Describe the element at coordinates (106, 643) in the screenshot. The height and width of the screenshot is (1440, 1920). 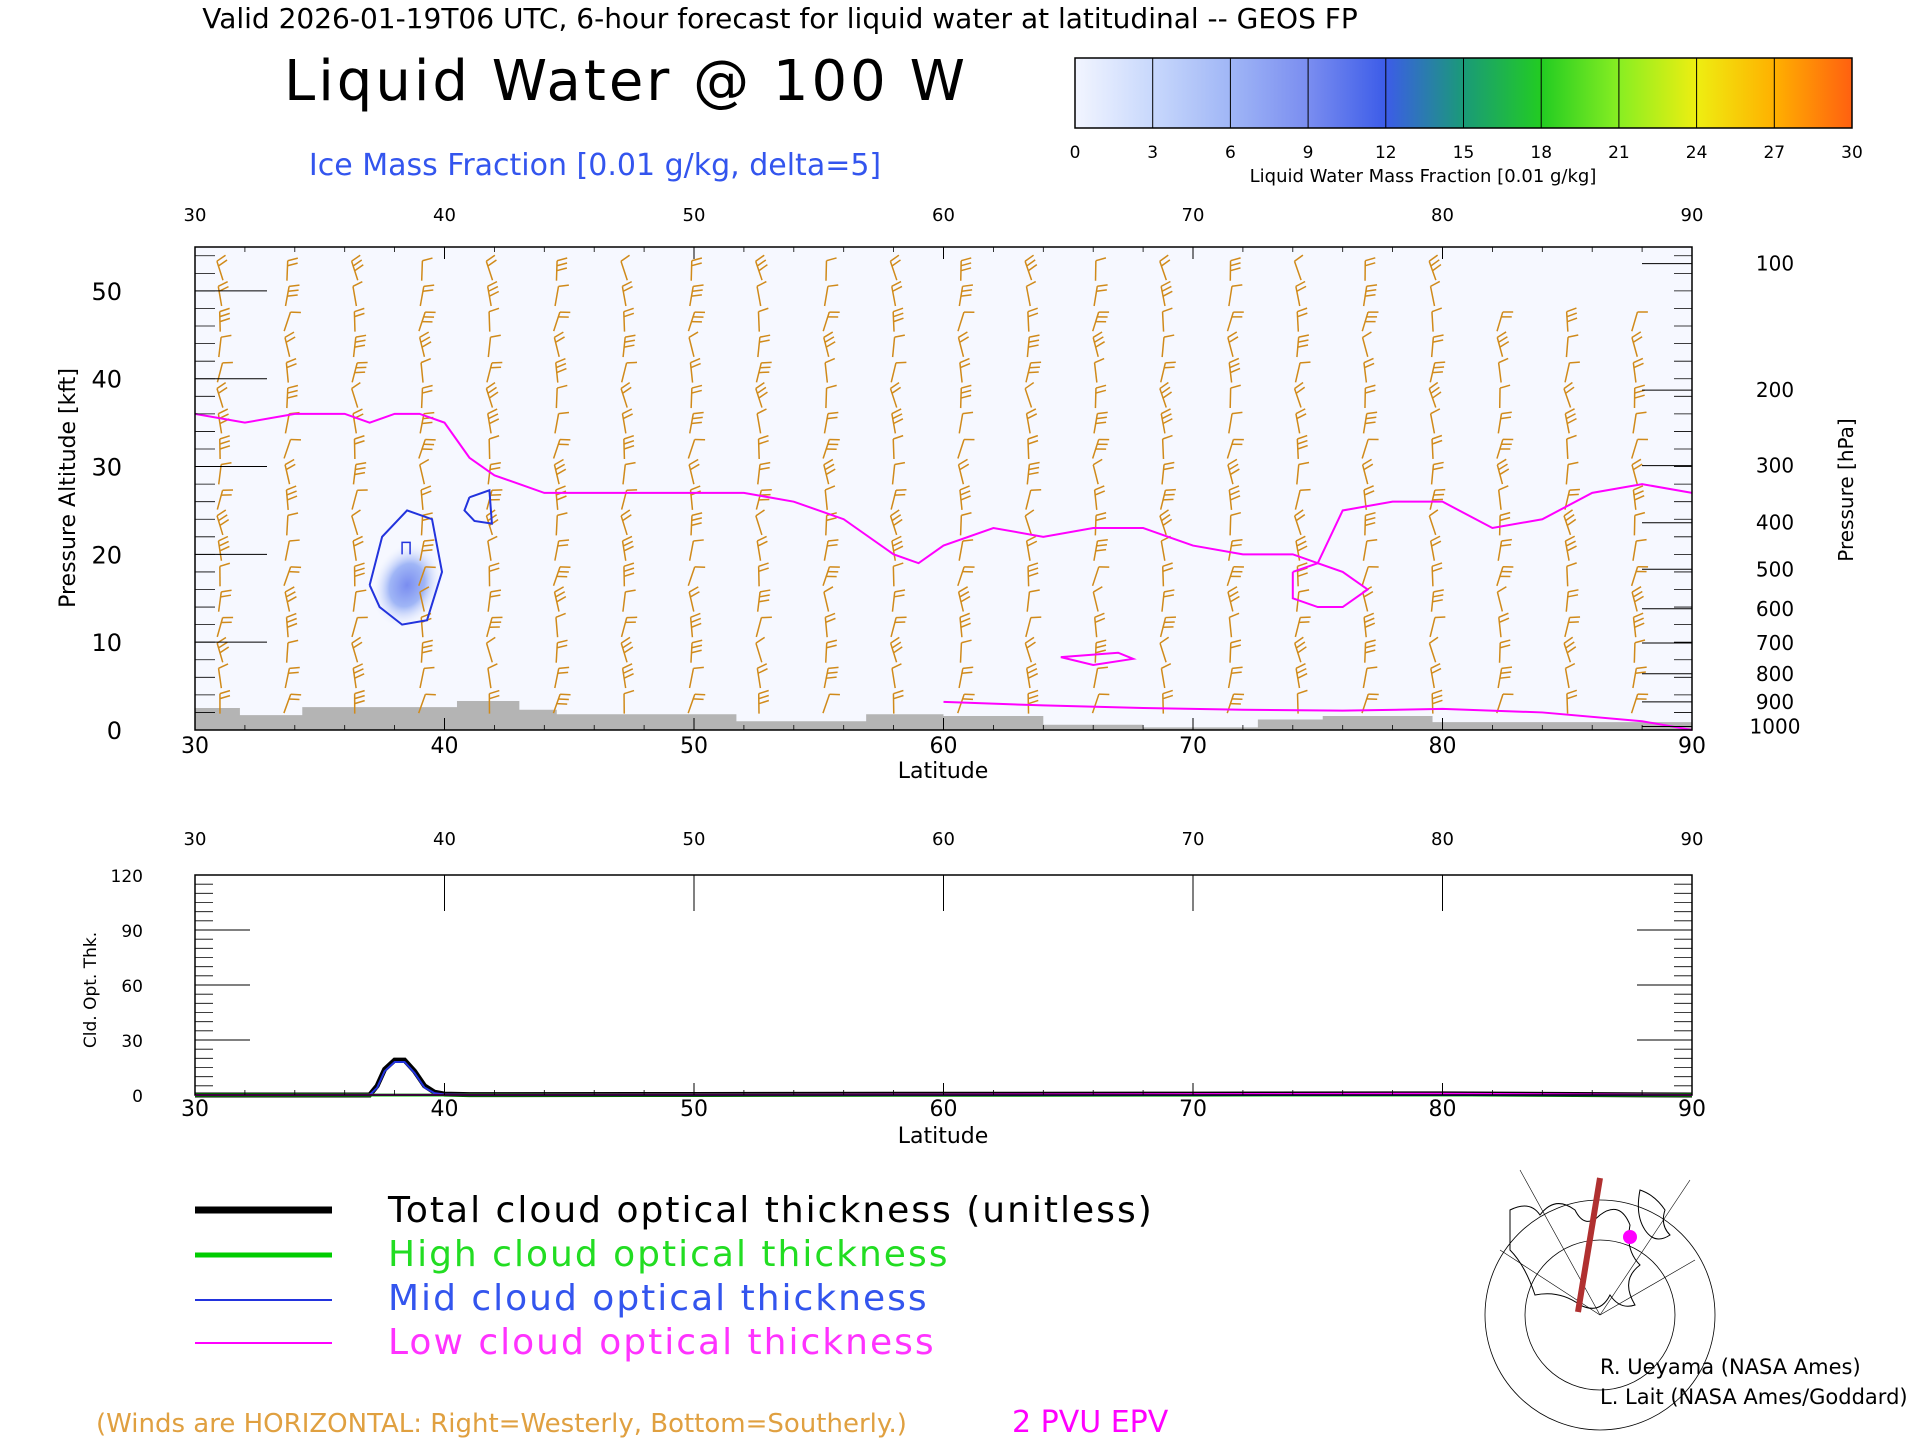
I see `y-tick-label: 10` at that location.